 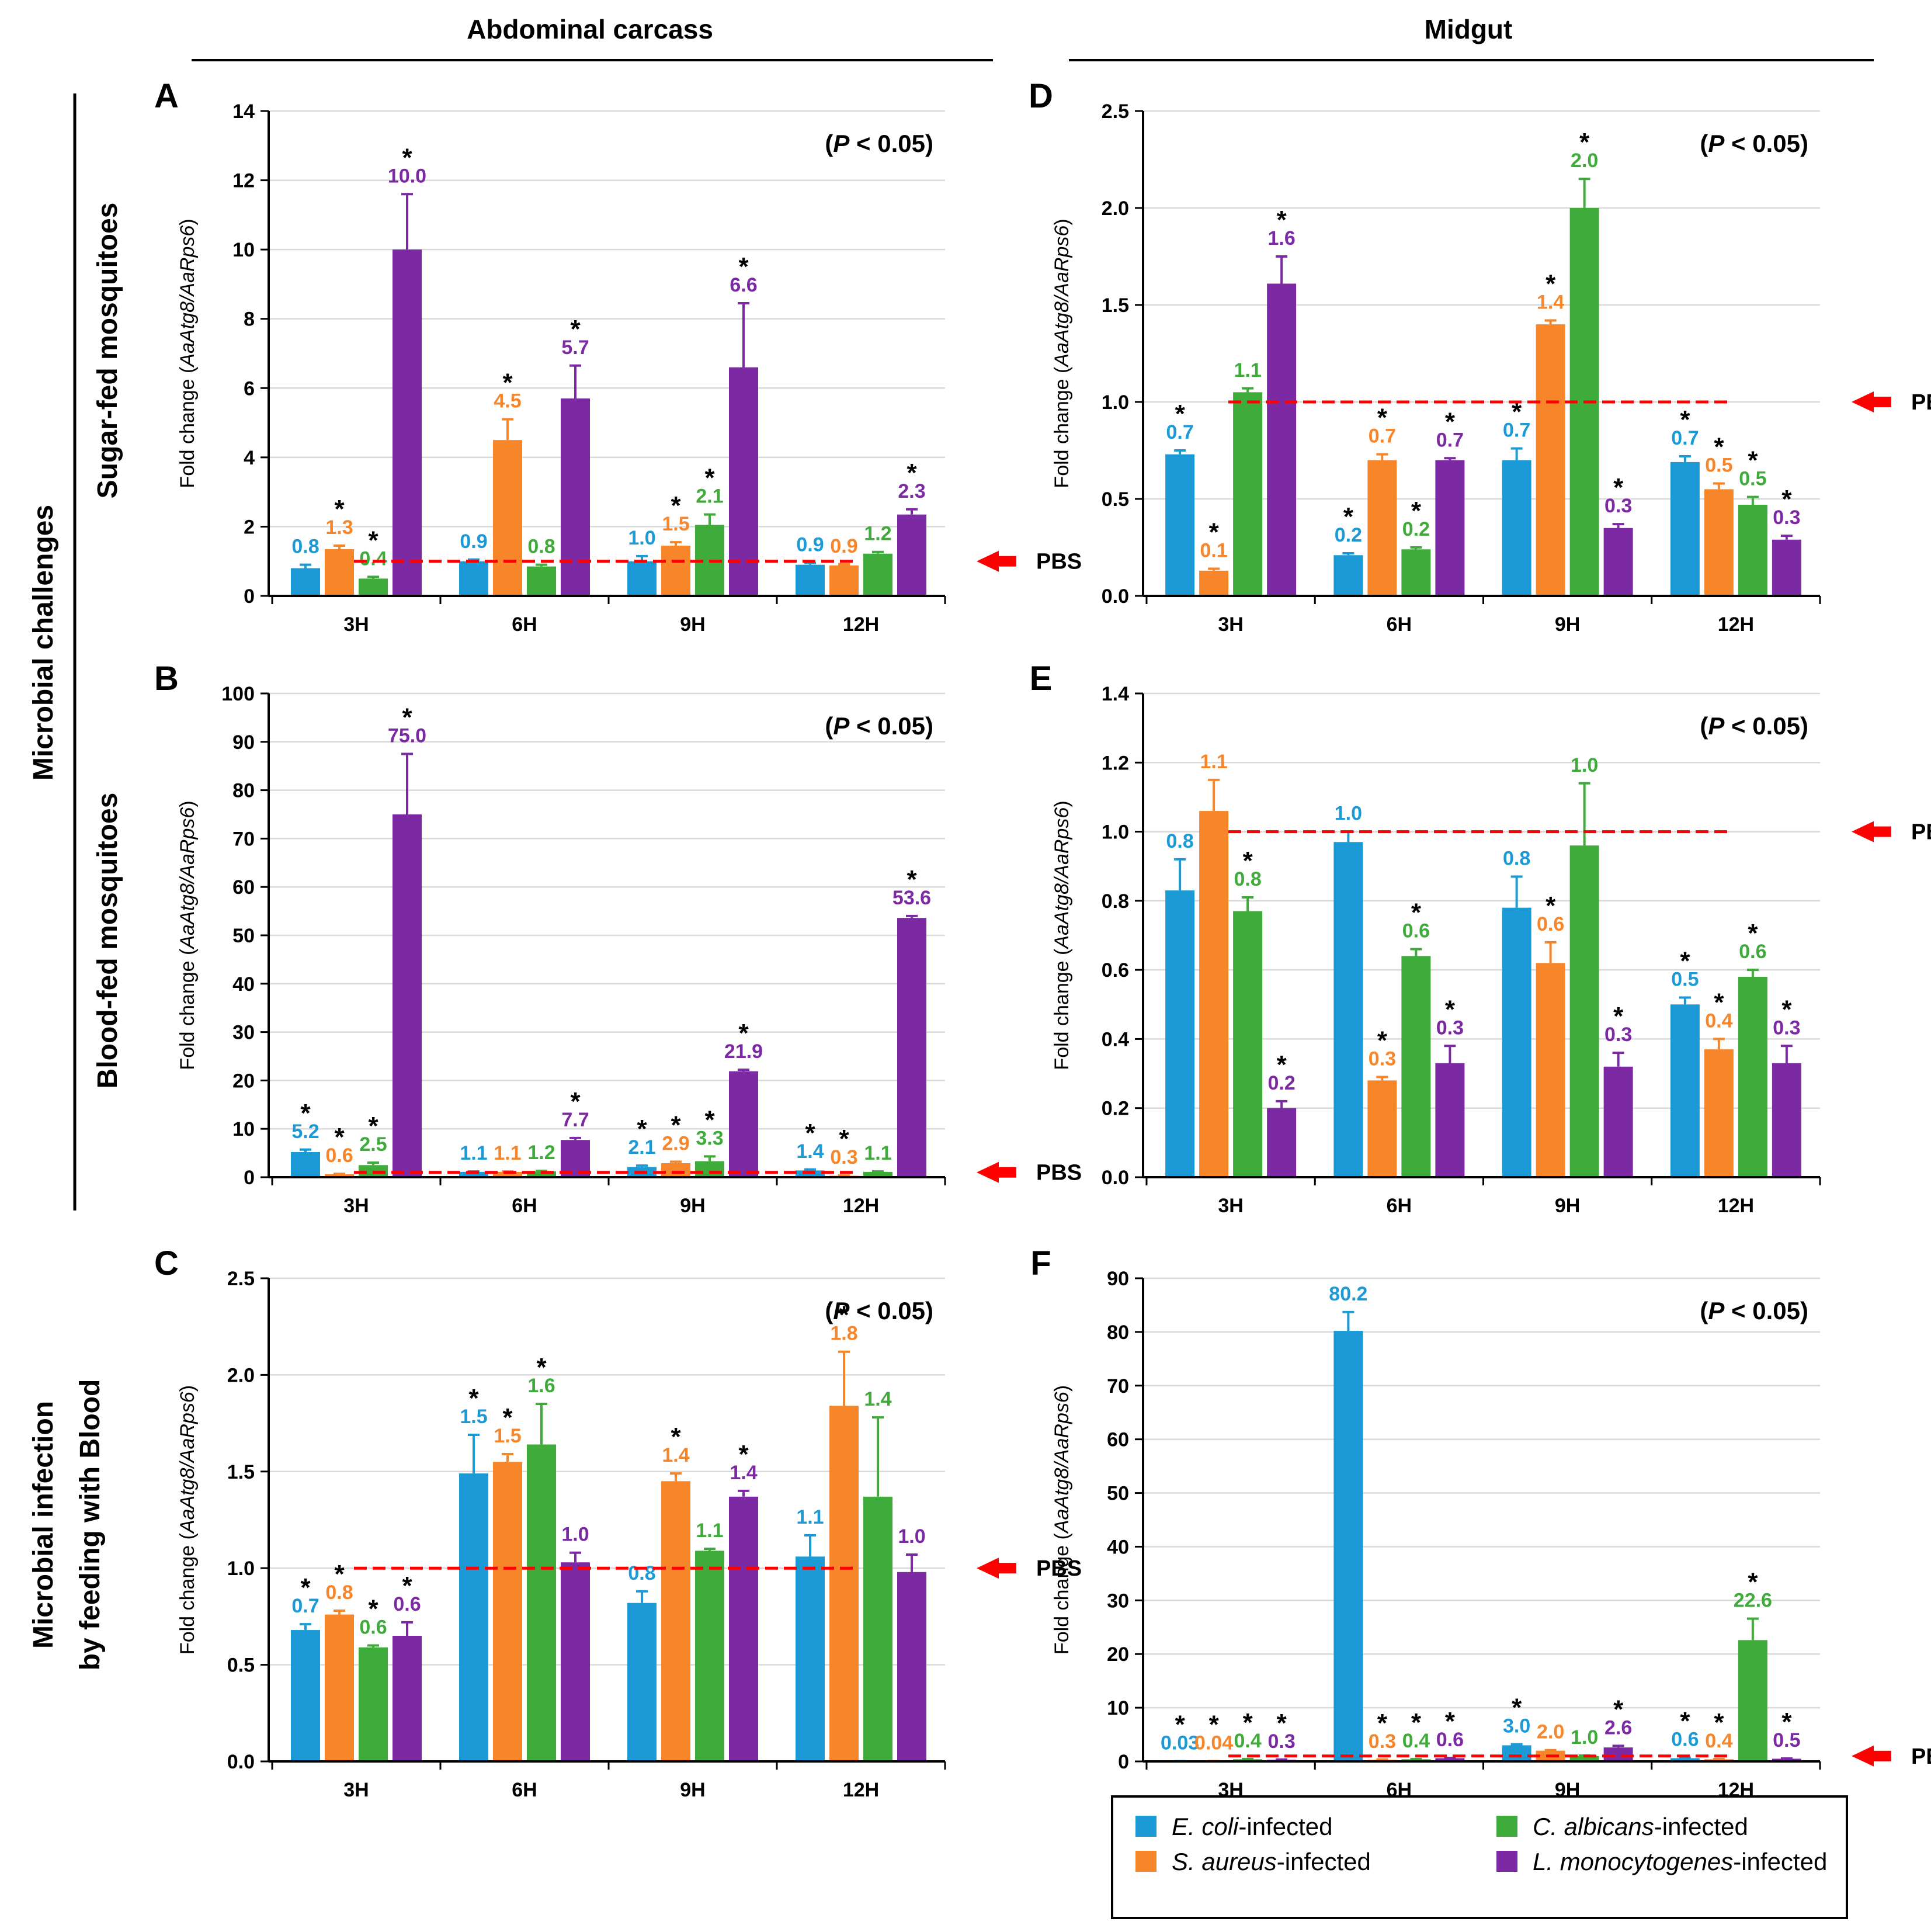 What do you see at coordinates (1118, 1601) in the screenshot?
I see `y-tick-label: 30` at bounding box center [1118, 1601].